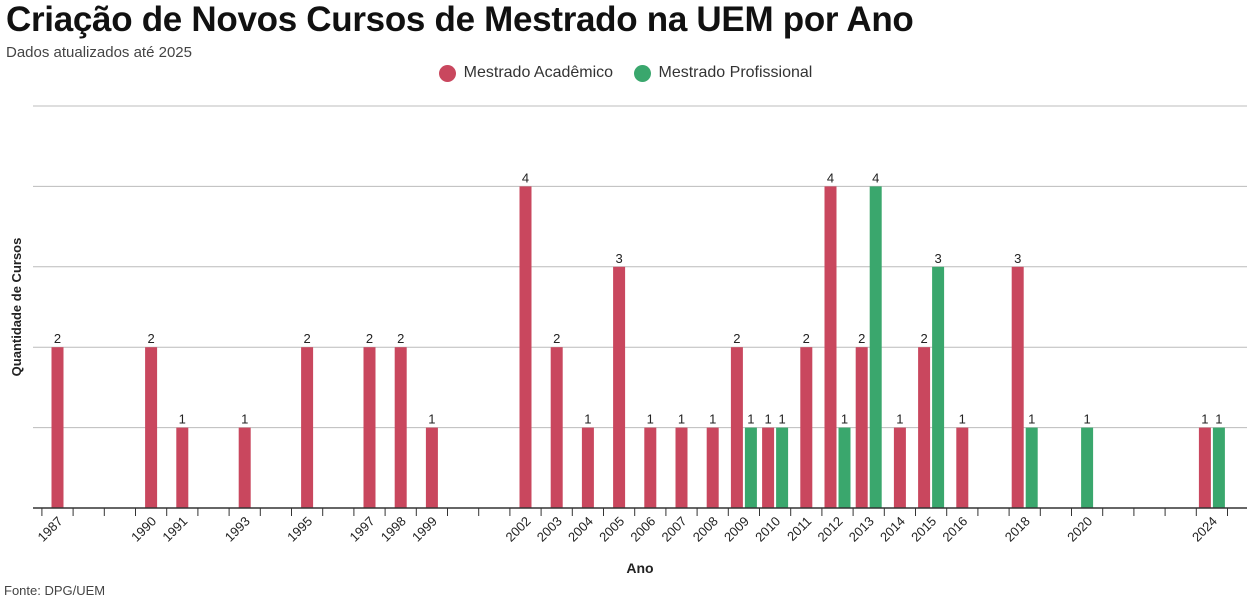 Image resolution: width=1251 pixels, height=600 pixels. I want to click on value-label-1997: 2, so click(369, 338).